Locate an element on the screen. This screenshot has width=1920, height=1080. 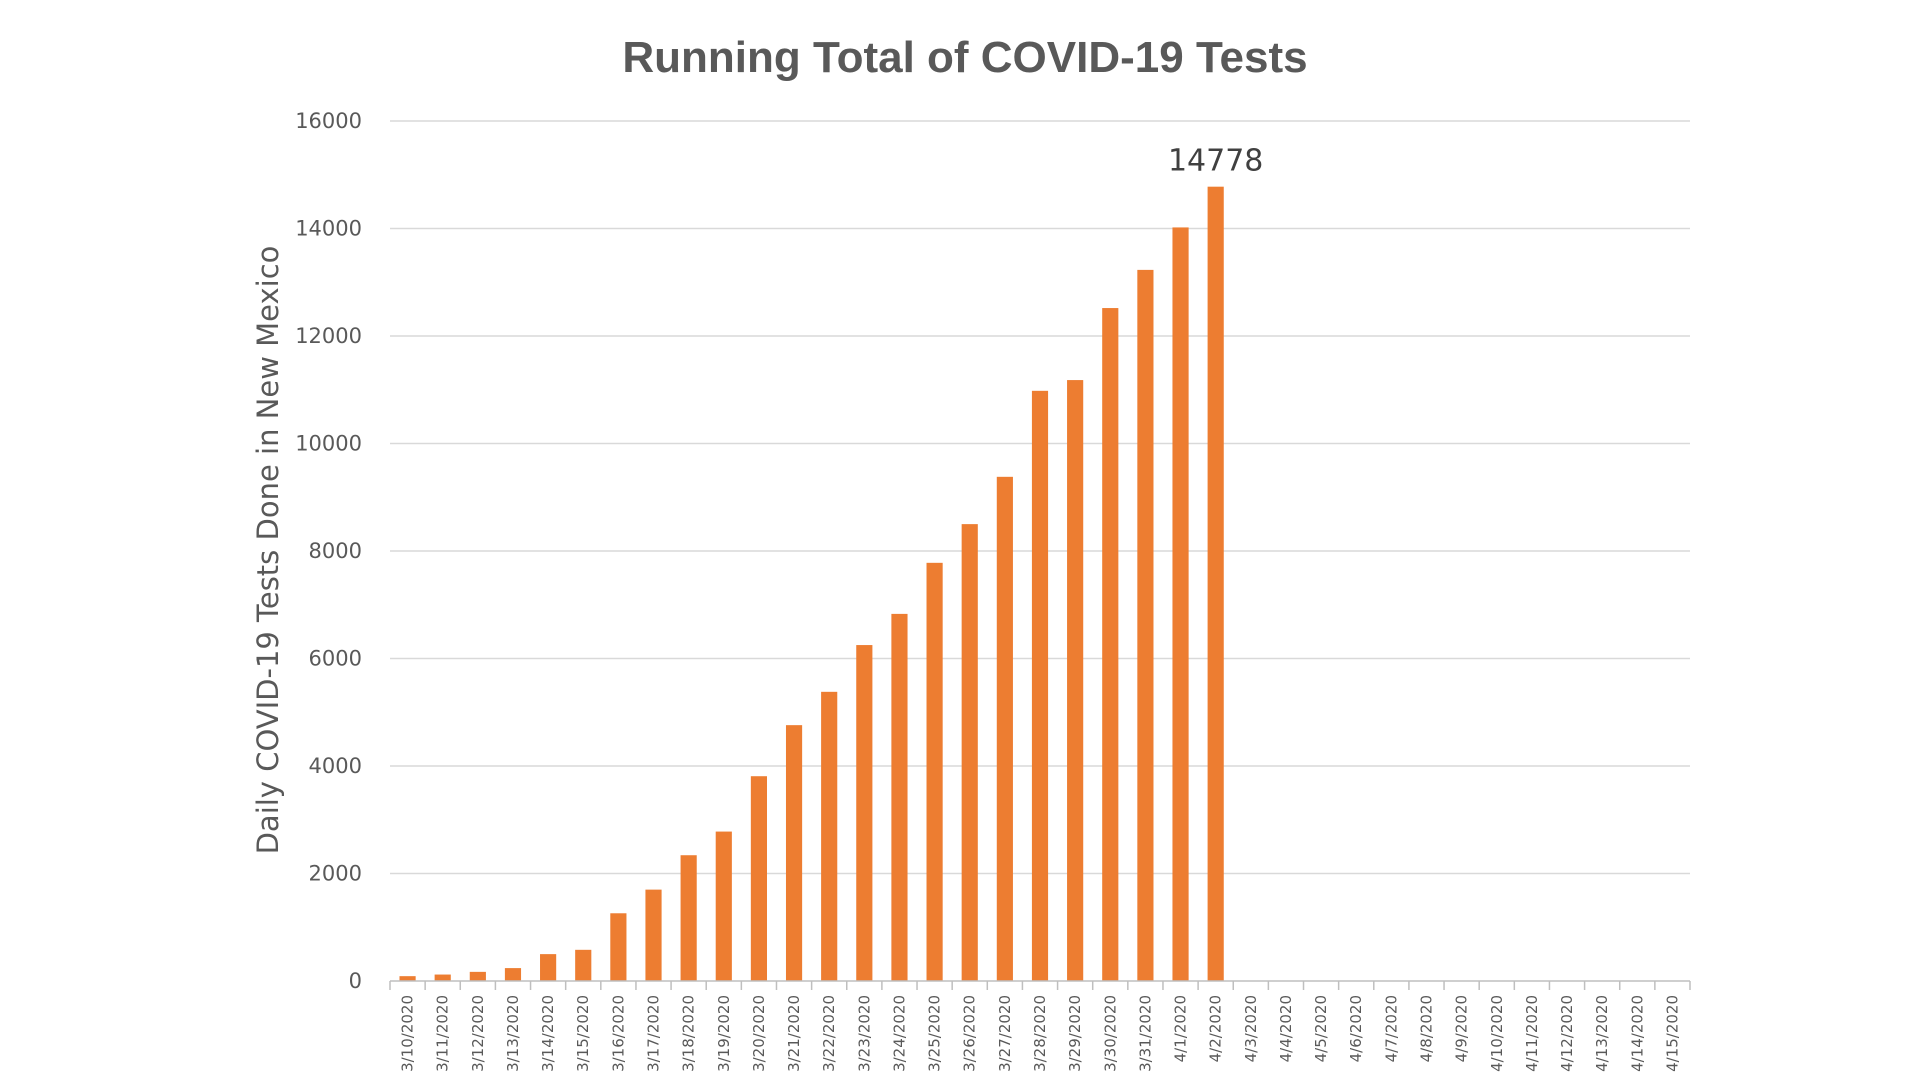
x-tick-label: 4/10/2020 is located at coordinates (1497, 1033).